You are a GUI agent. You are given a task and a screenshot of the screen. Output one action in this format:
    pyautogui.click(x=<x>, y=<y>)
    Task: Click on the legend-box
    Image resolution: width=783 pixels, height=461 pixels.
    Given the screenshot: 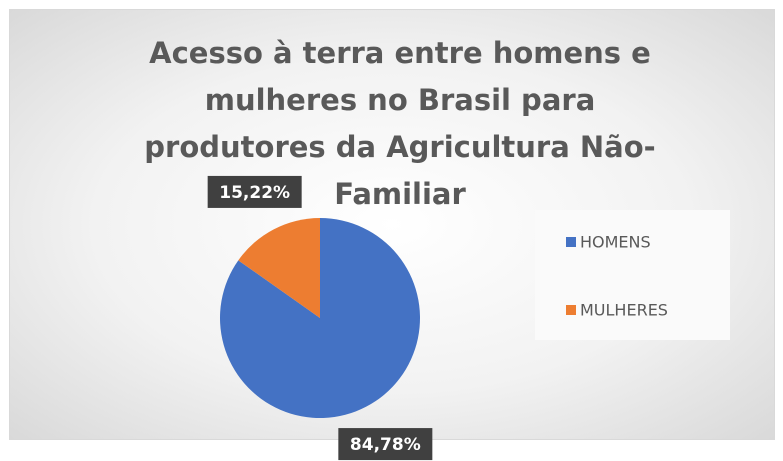 What is the action you would take?
    pyautogui.click(x=632, y=275)
    